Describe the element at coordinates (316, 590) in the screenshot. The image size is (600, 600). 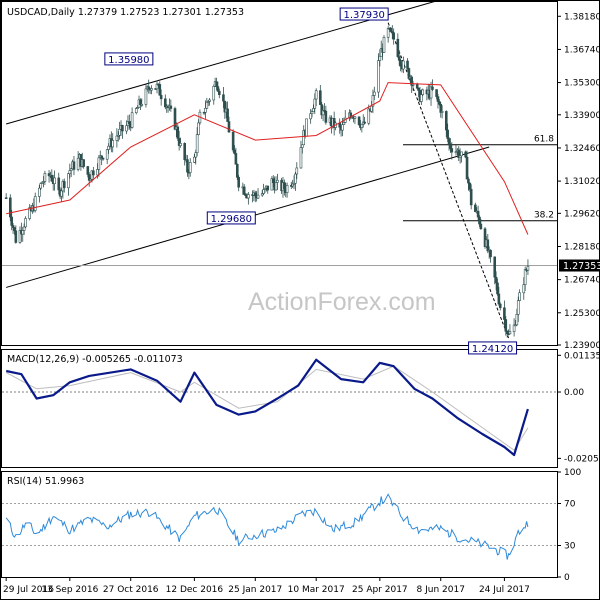
I see `x-tick-label: 10 Mar 2017` at that location.